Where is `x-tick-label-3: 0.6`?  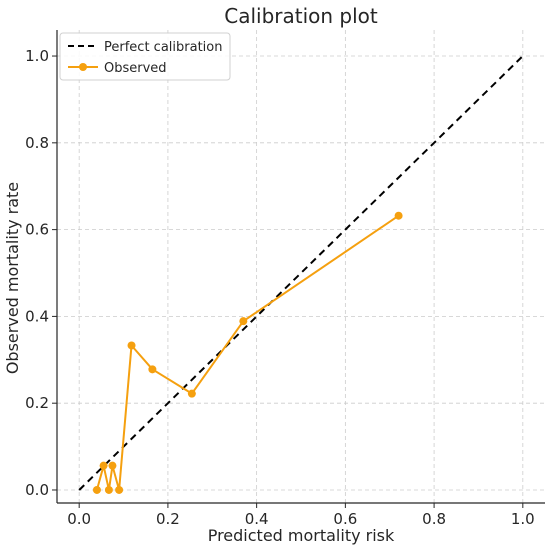 x-tick-label-3: 0.6 is located at coordinates (345, 519).